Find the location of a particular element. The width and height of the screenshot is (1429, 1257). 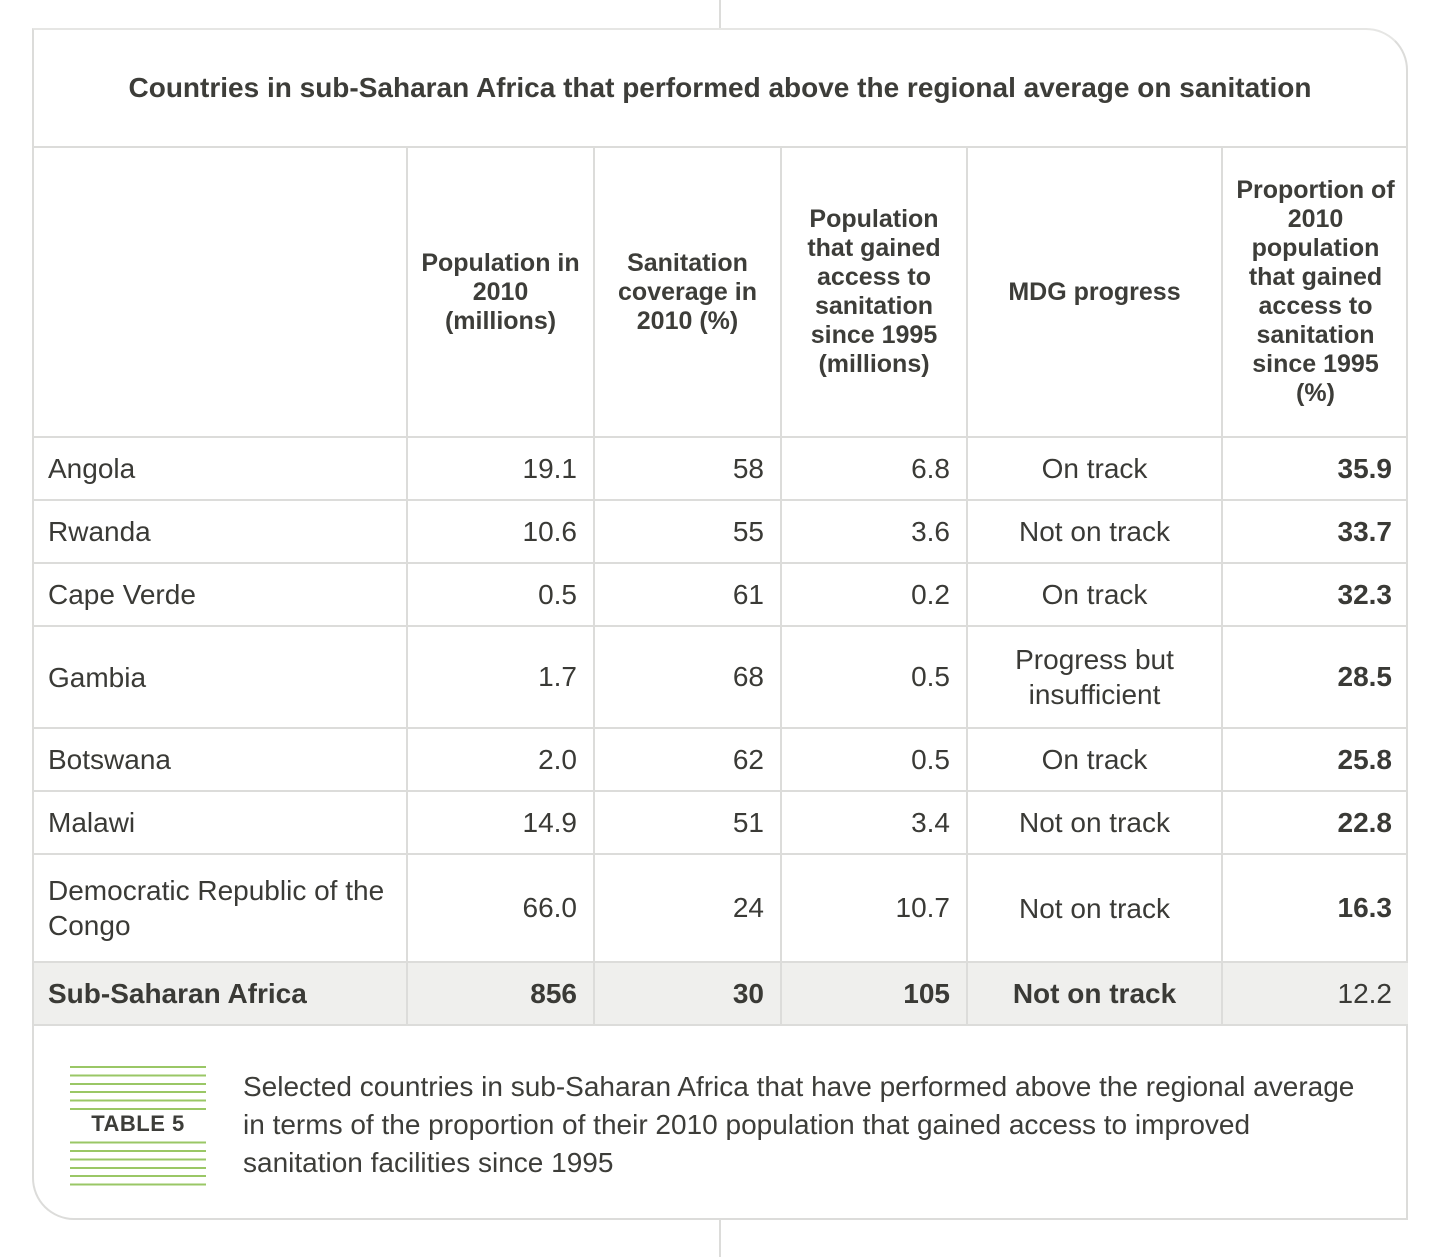

total-country-cell: Sub-Saharan Africa is located at coordinates (221, 993).